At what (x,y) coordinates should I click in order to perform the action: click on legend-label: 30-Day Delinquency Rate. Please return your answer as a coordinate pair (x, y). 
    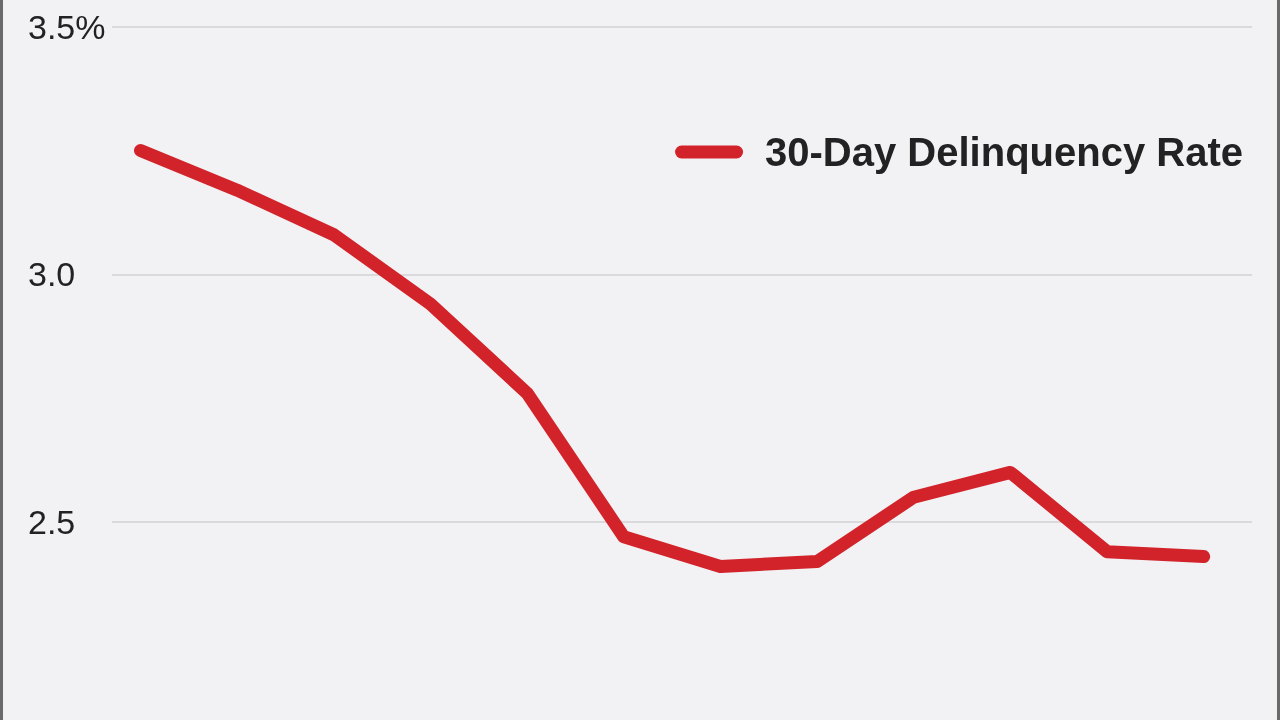
    Looking at the image, I should click on (1004, 152).